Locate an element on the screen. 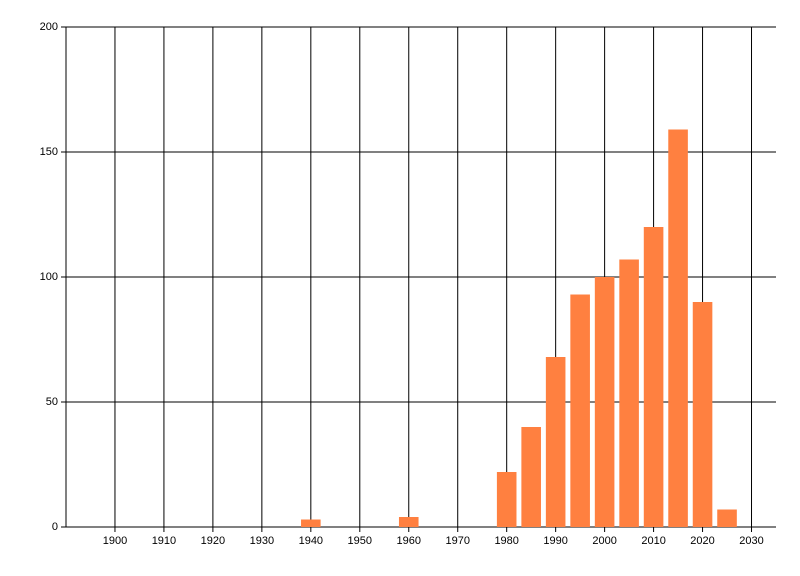  x-tick-label: 1930 is located at coordinates (262, 541).